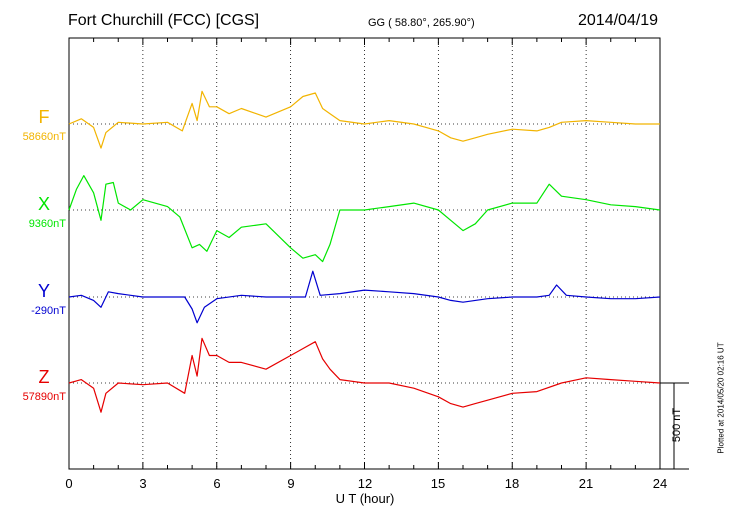 Image resolution: width=730 pixels, height=520 pixels. Describe the element at coordinates (586, 483) in the screenshot. I see `x-tick-label: 21` at that location.